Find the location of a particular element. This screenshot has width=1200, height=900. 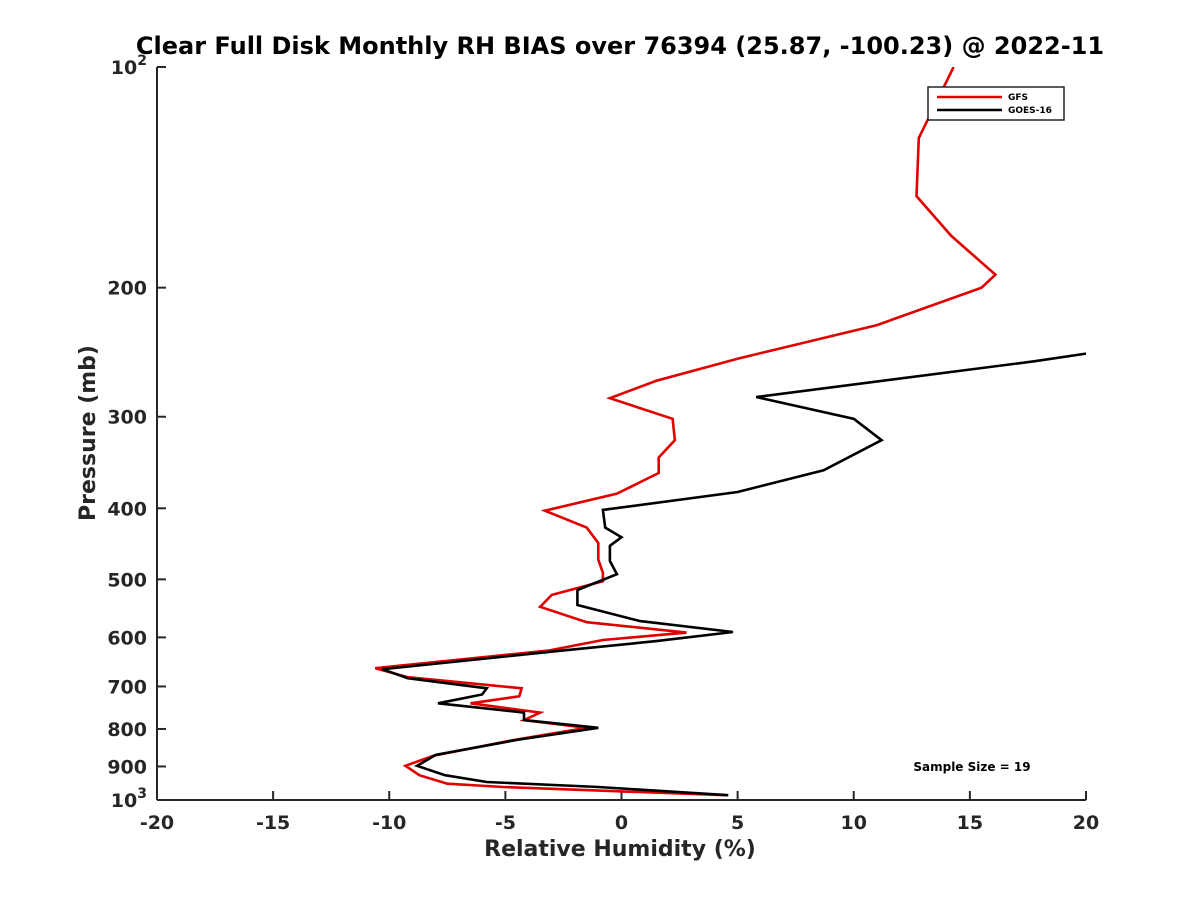

x-tick-label: -10 is located at coordinates (389, 823).